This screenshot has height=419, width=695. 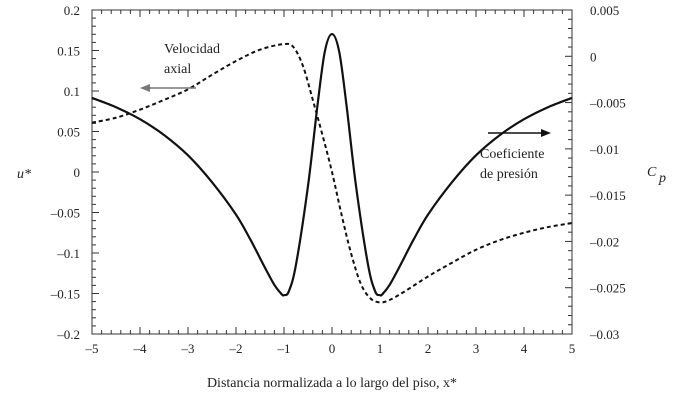 I want to click on y-left-tick-label: –0.15, so click(x=65, y=294).